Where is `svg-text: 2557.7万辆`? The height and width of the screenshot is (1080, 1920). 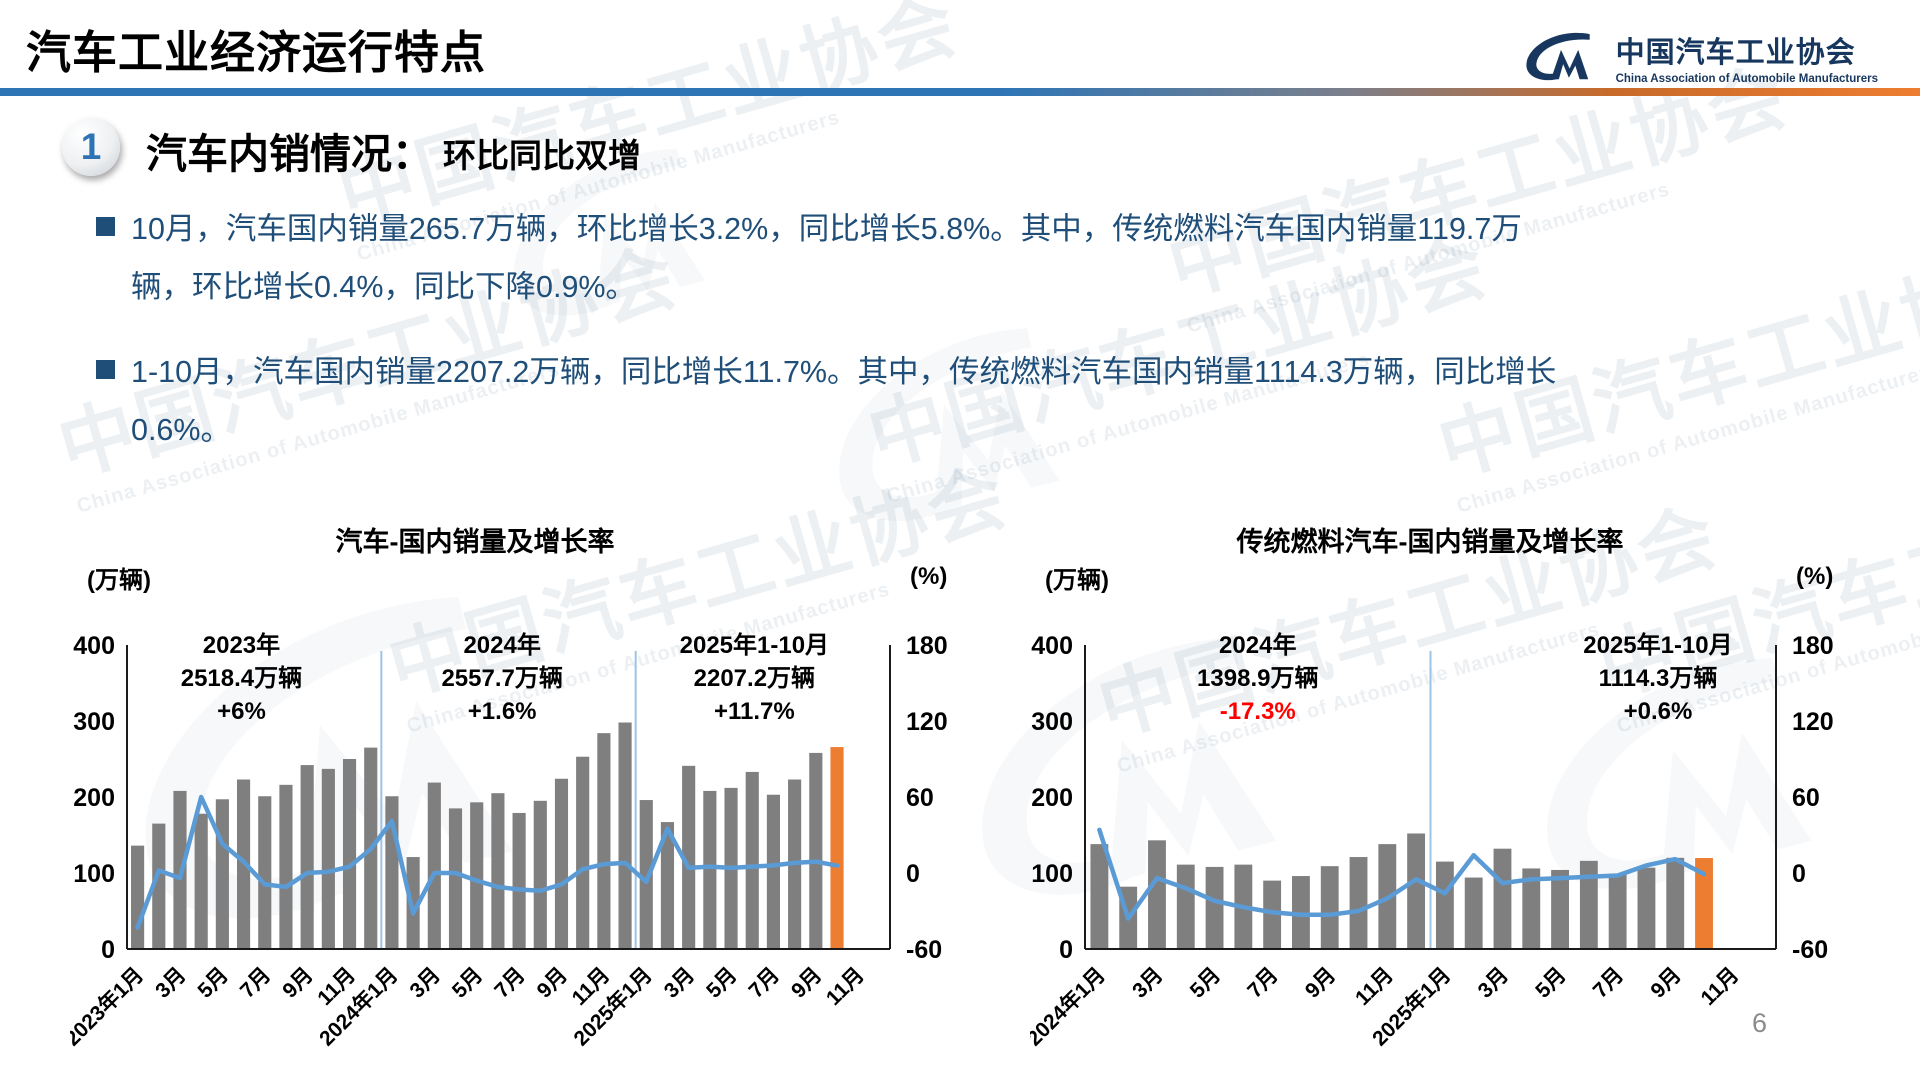
svg-text: 2557.7万辆 is located at coordinates (501, 678).